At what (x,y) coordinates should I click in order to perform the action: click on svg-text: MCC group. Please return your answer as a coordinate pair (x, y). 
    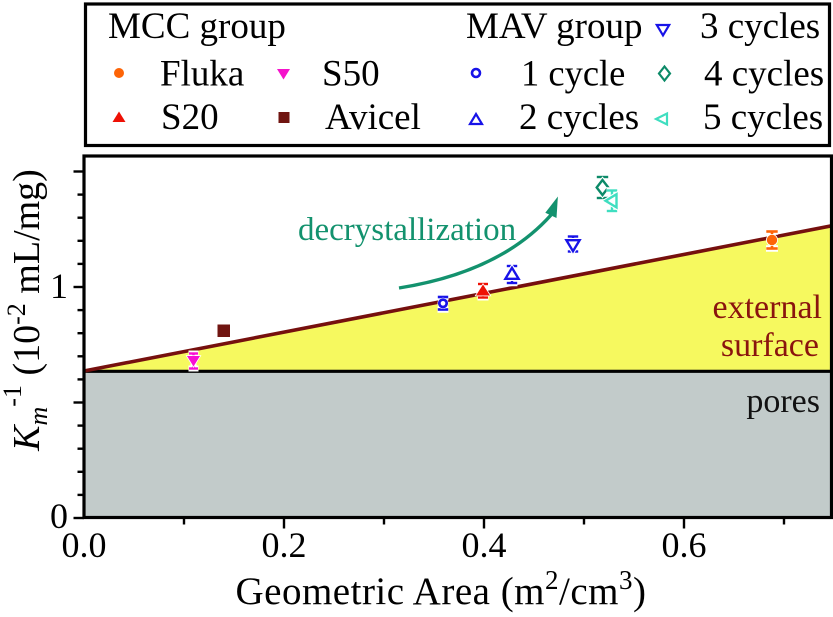
    Looking at the image, I should click on (197, 26).